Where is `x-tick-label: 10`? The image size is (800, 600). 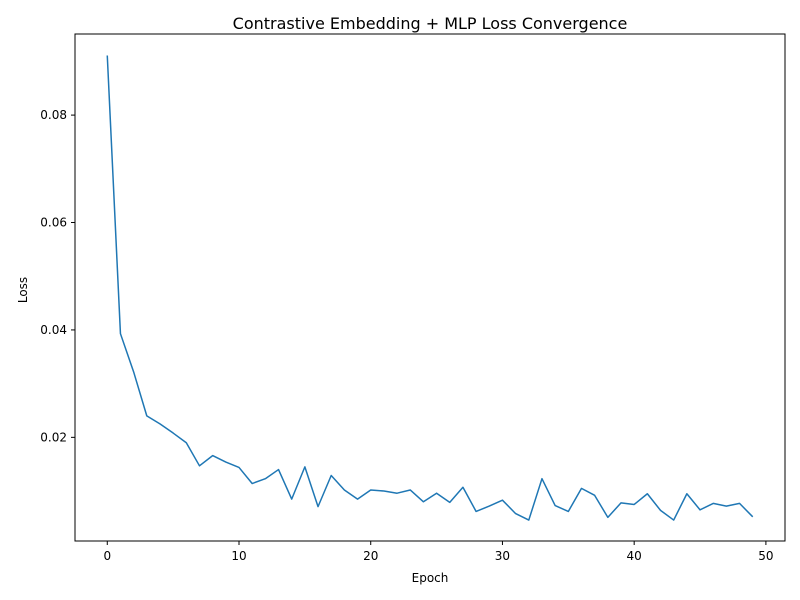
x-tick-label: 10 is located at coordinates (238, 556).